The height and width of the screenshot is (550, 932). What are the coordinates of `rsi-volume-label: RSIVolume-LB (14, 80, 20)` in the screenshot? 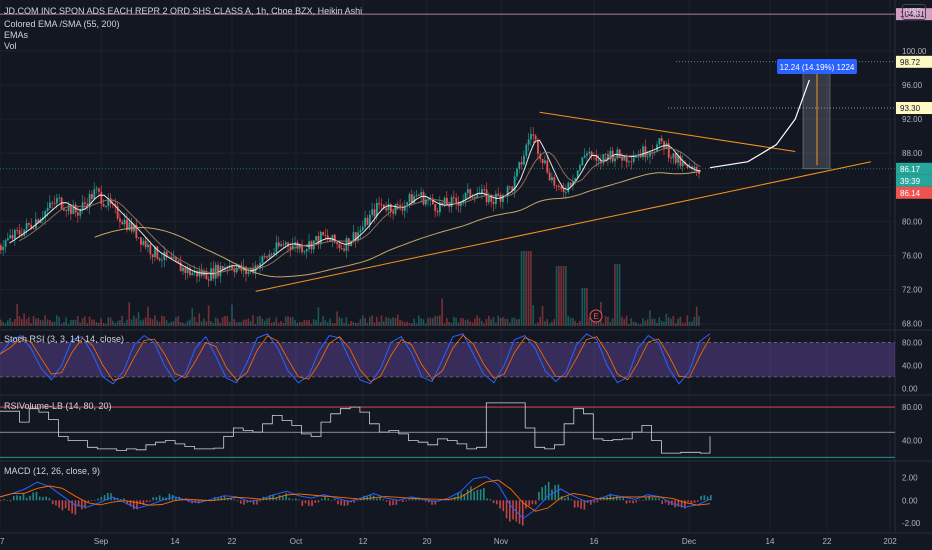 It's located at (58, 406).